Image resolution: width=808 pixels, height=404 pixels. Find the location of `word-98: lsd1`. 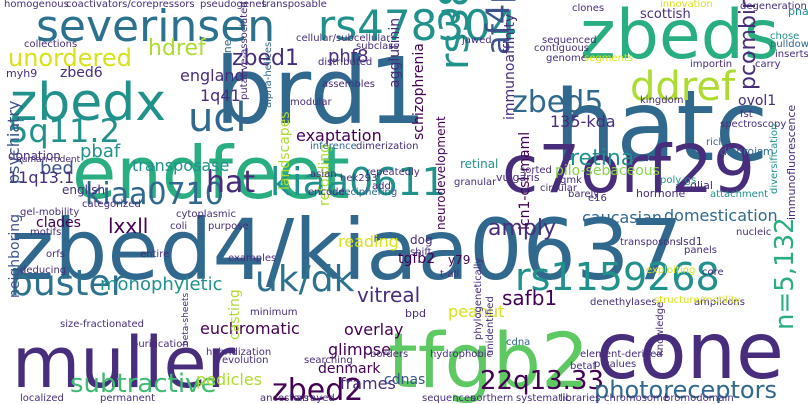

word-98: lsd1 is located at coordinates (691, 241).